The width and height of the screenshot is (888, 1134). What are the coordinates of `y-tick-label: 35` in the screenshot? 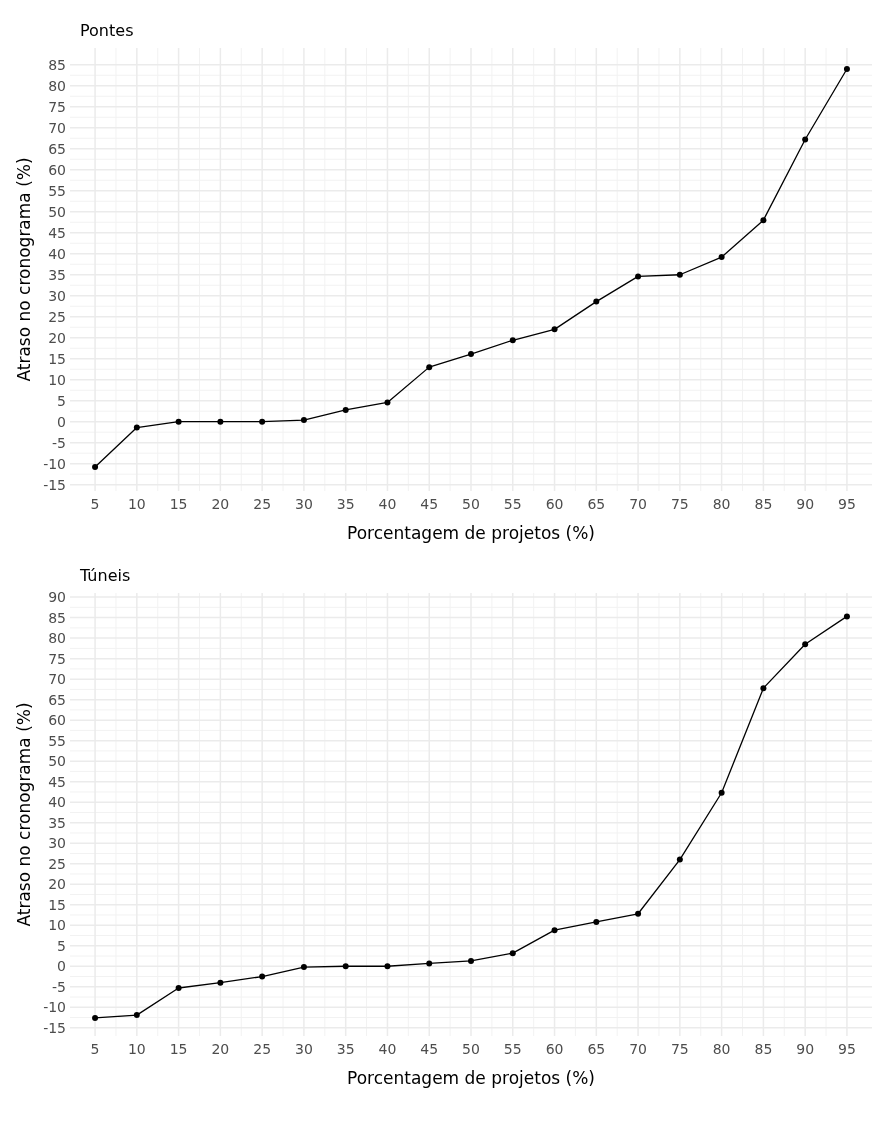 It's located at (57, 274).